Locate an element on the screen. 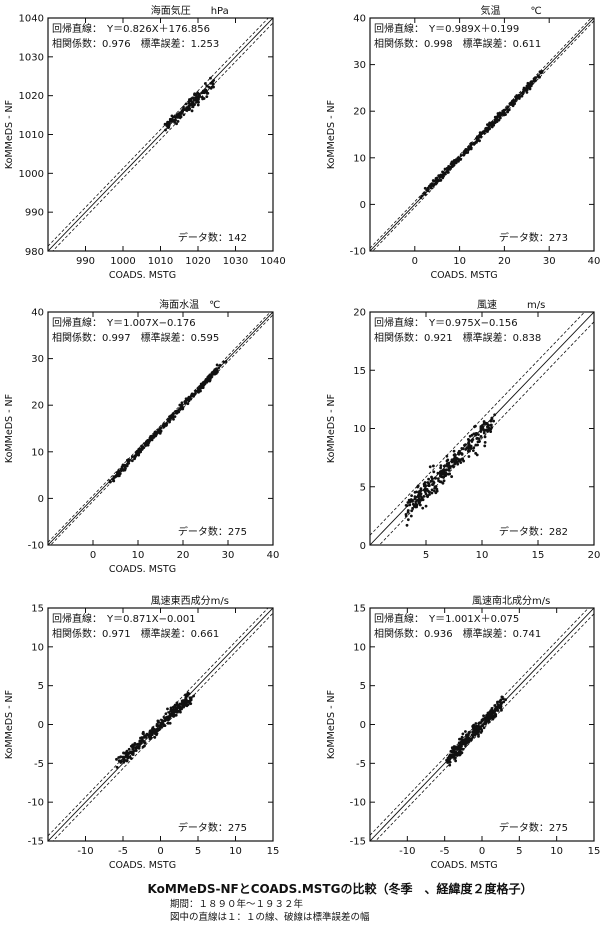 The image size is (600, 928). scatter-points is located at coordinates (450, 470).